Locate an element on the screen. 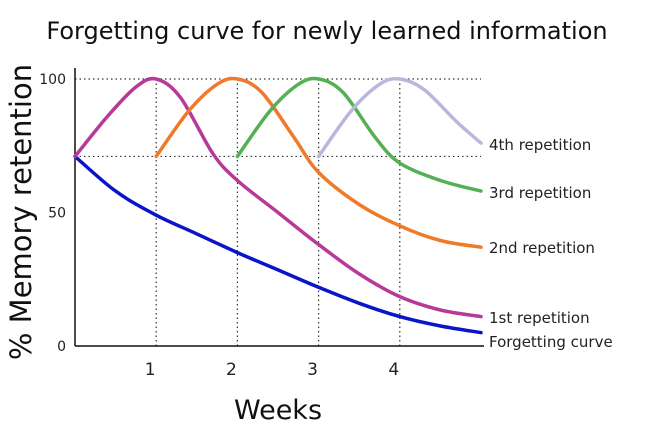 This screenshot has width=656, height=434. y-tick-label: 50 is located at coordinates (57, 214).